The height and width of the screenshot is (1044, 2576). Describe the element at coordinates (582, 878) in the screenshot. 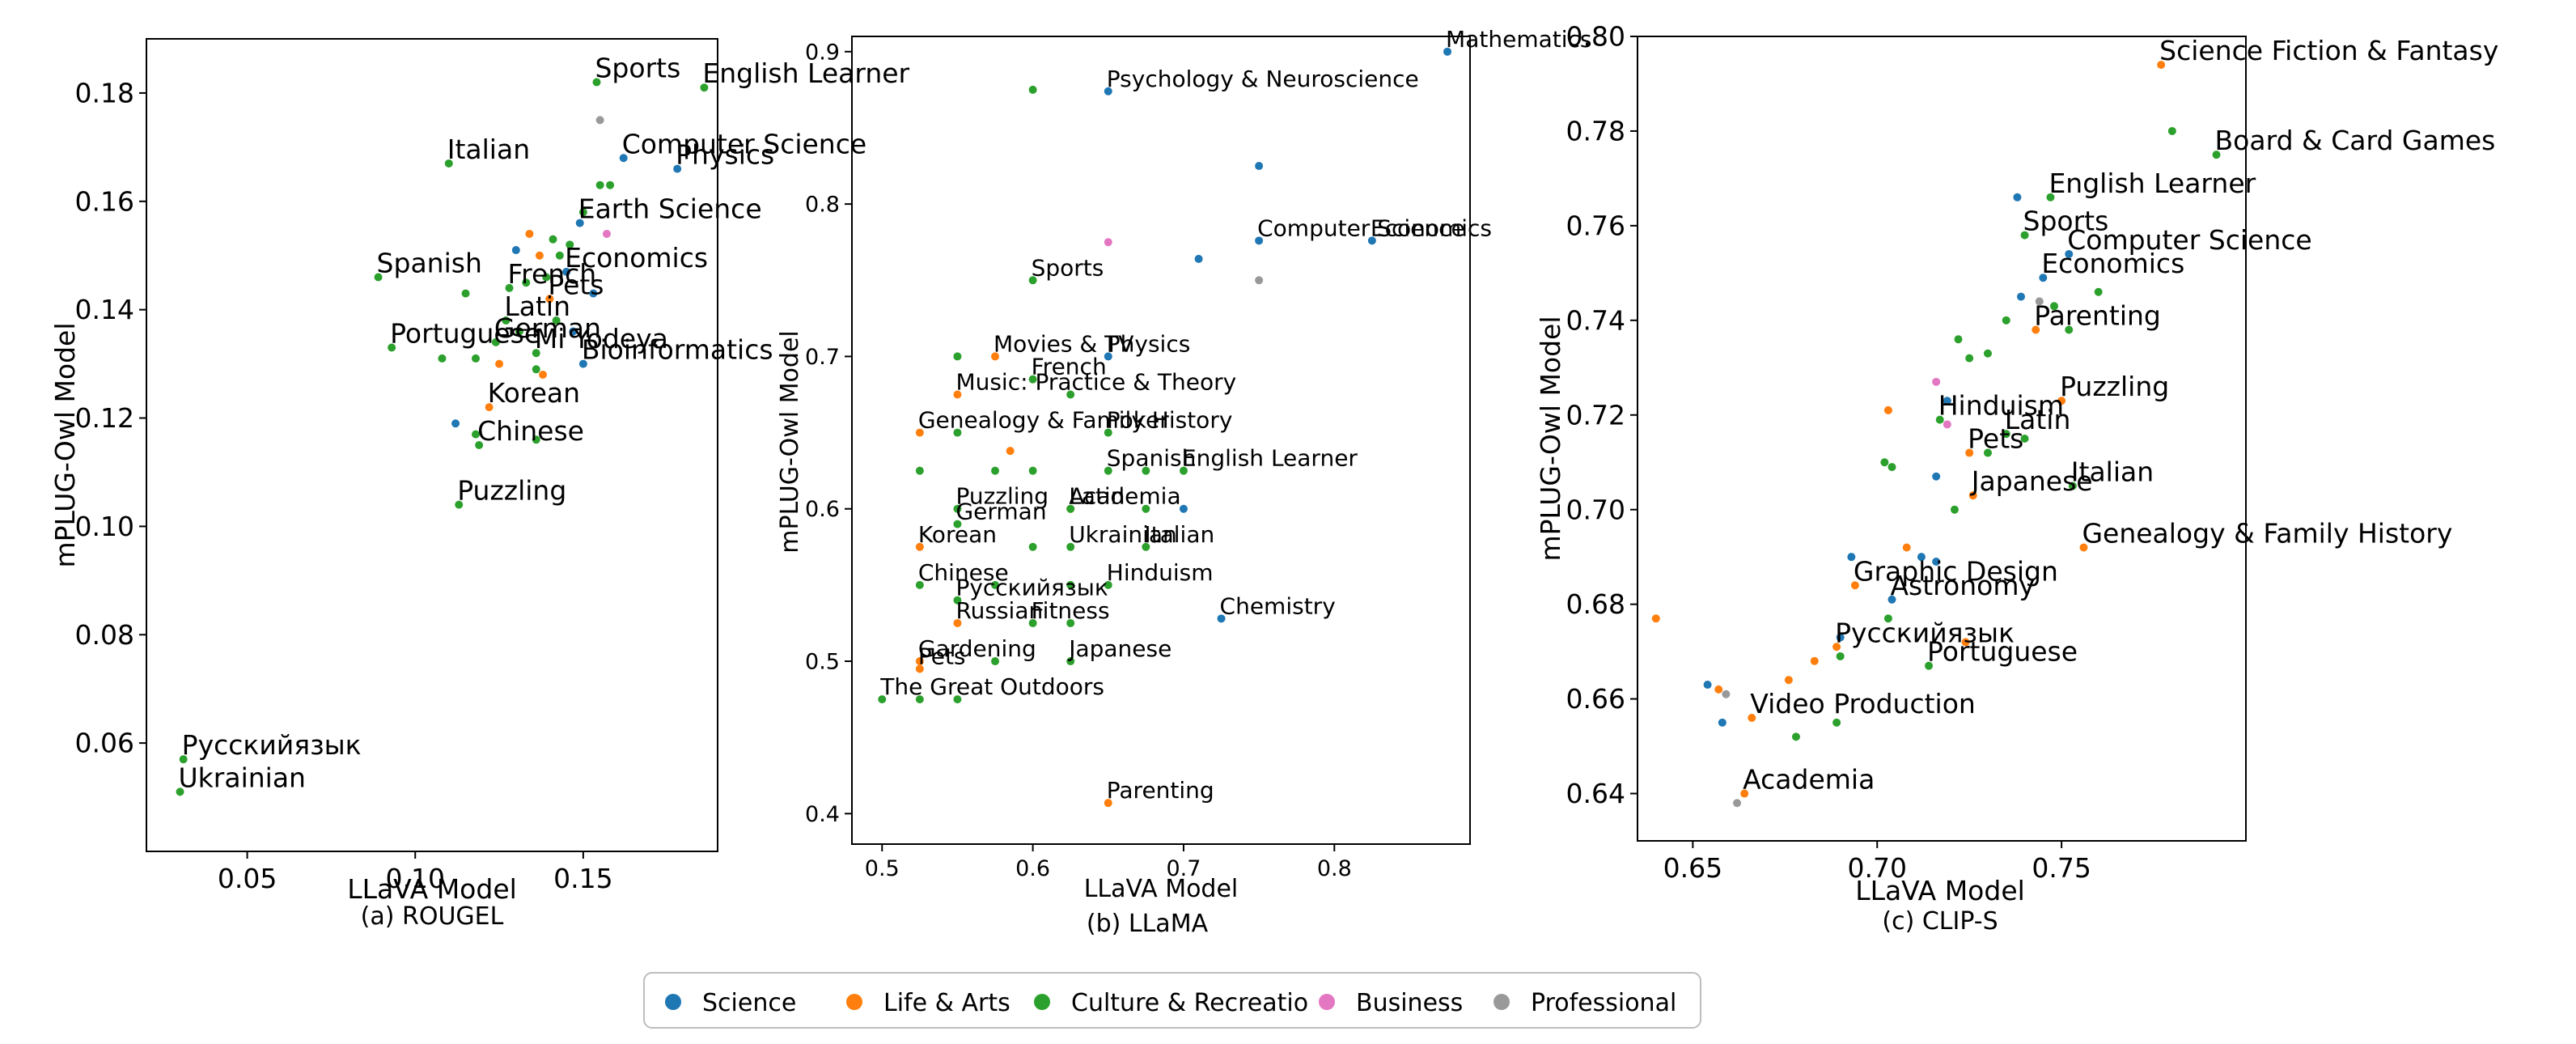

I see `x-tick-label: 0.15` at that location.